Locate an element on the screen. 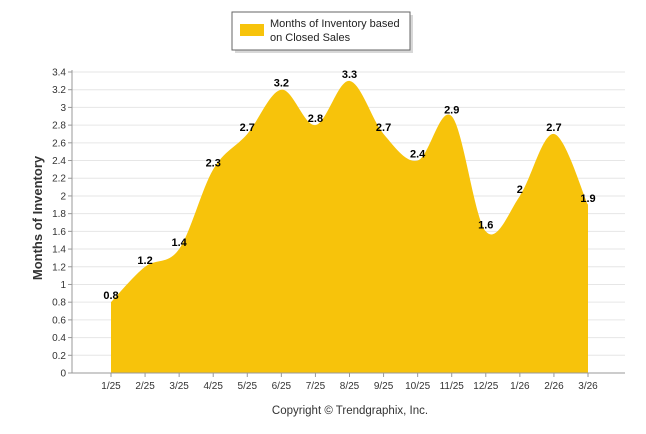 The image size is (646, 434). y-tick-label: 2.4 is located at coordinates (59, 161).